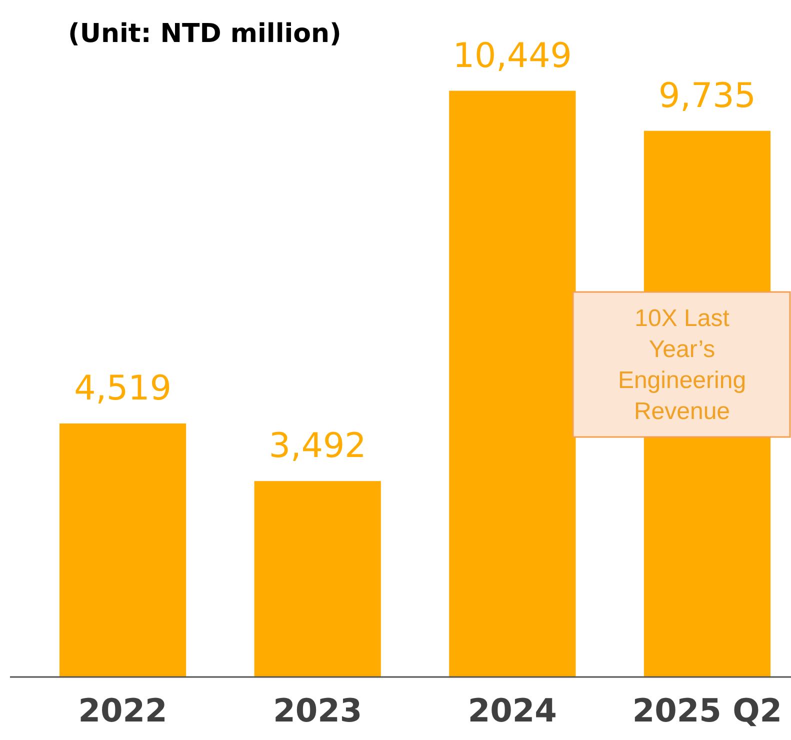  What do you see at coordinates (205, 34) in the screenshot?
I see `chart-title: (Unit: NTD million)` at bounding box center [205, 34].